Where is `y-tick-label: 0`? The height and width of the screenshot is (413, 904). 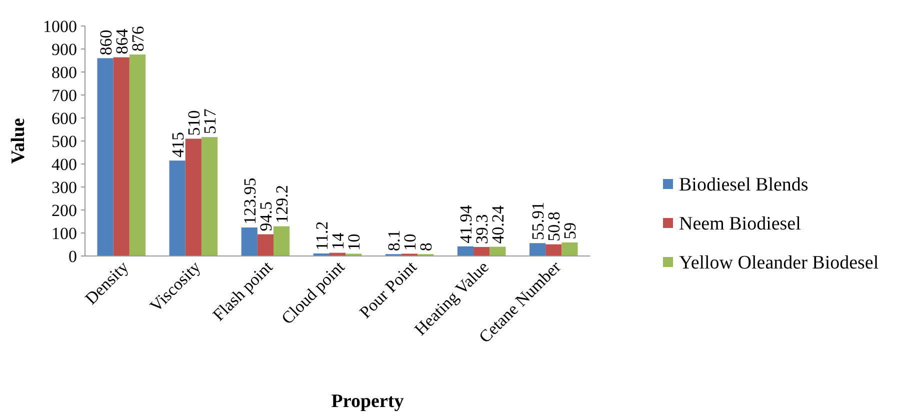
y-tick-label: 0 is located at coordinates (72, 256).